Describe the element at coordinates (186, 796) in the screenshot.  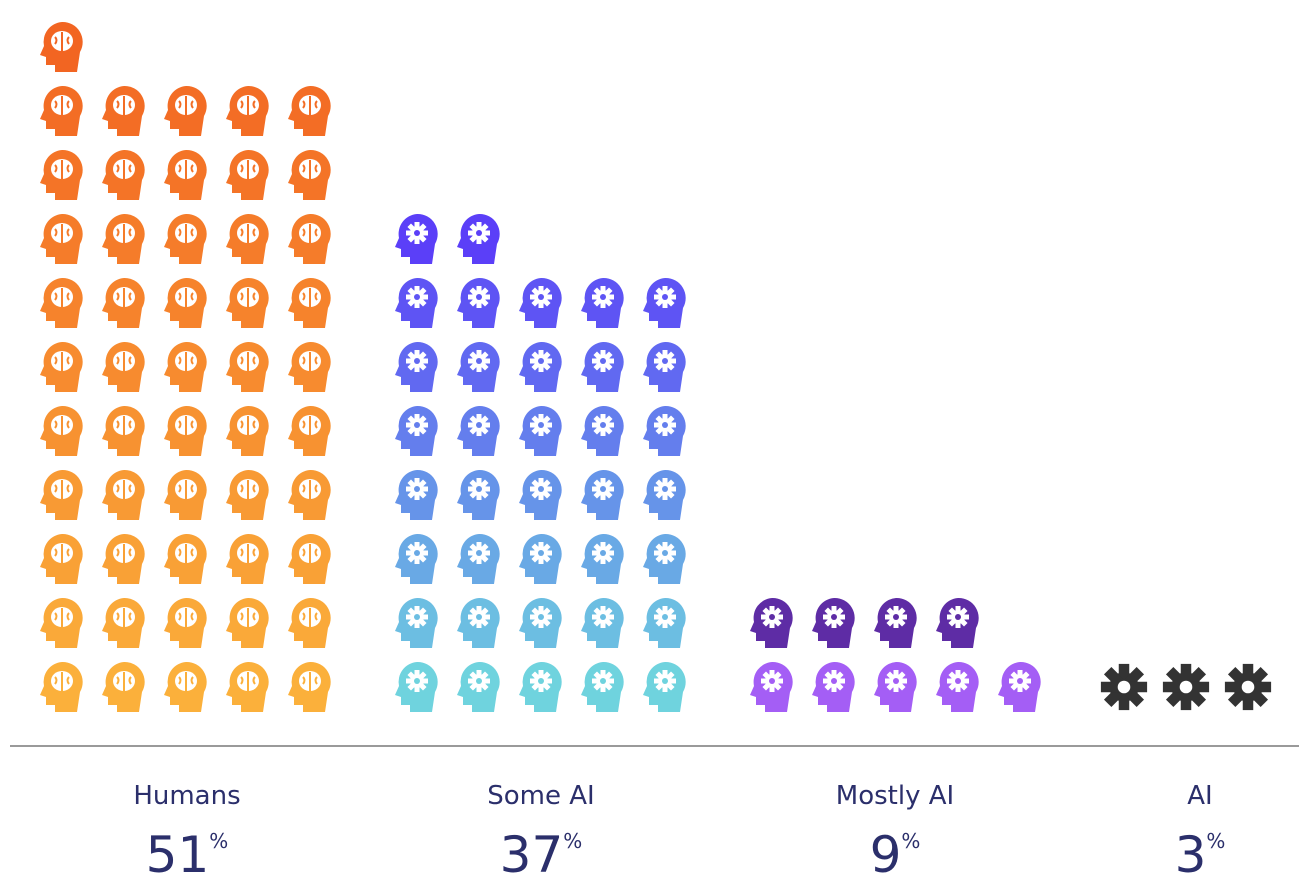
I see `category-label: Humans` at that location.